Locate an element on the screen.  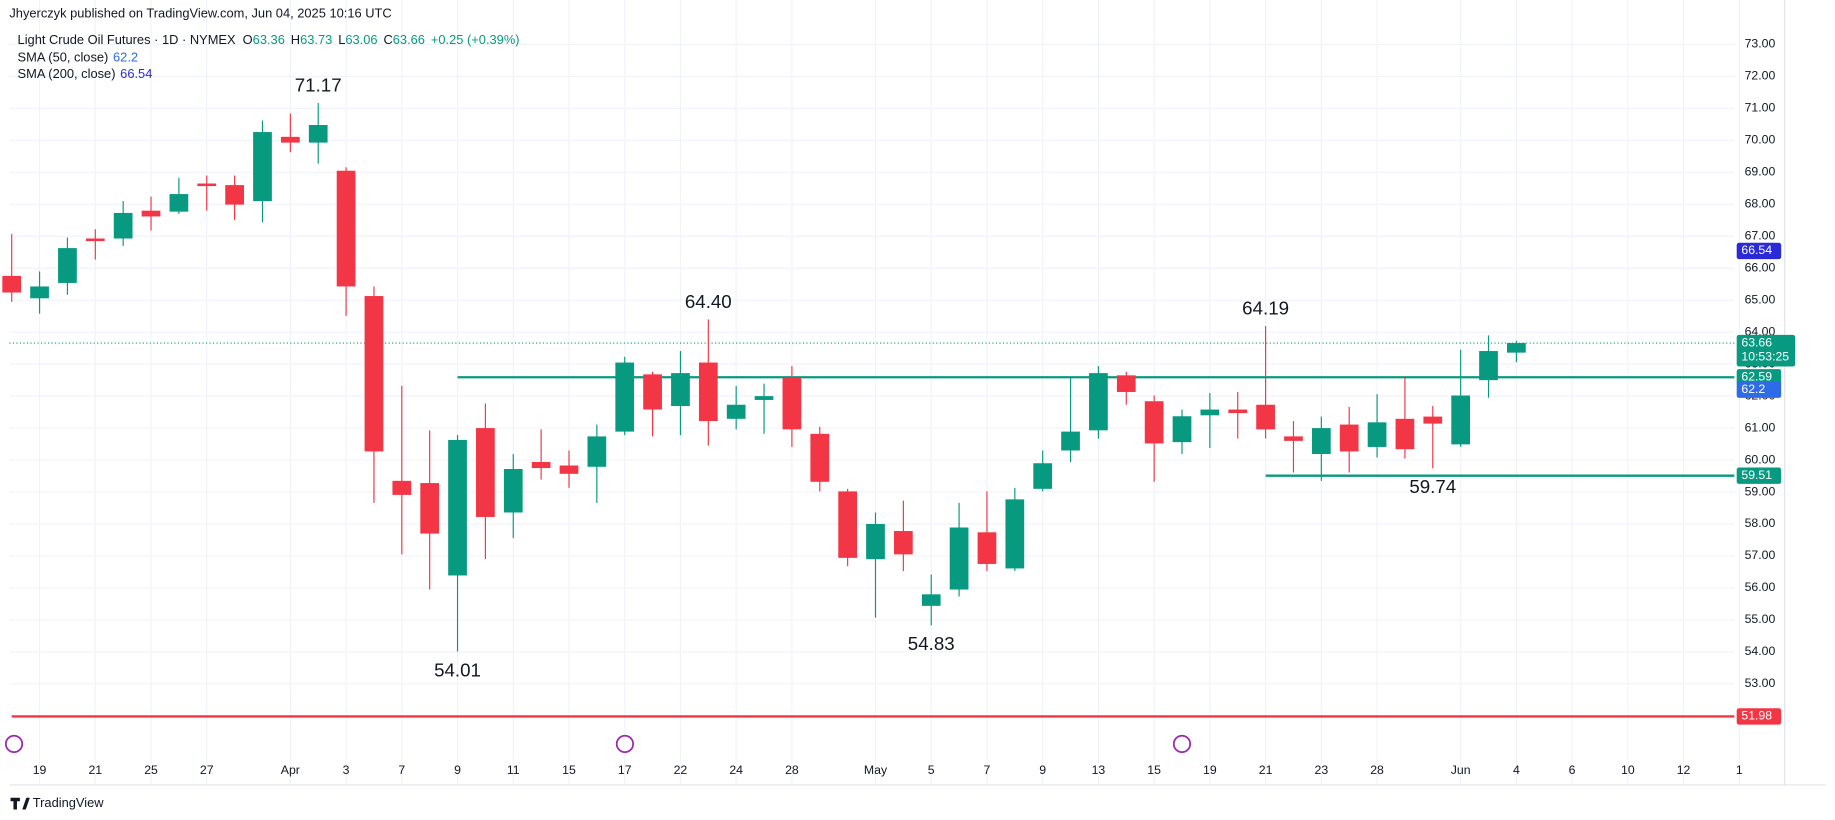
x-tick-label: 23 is located at coordinates (1321, 770).